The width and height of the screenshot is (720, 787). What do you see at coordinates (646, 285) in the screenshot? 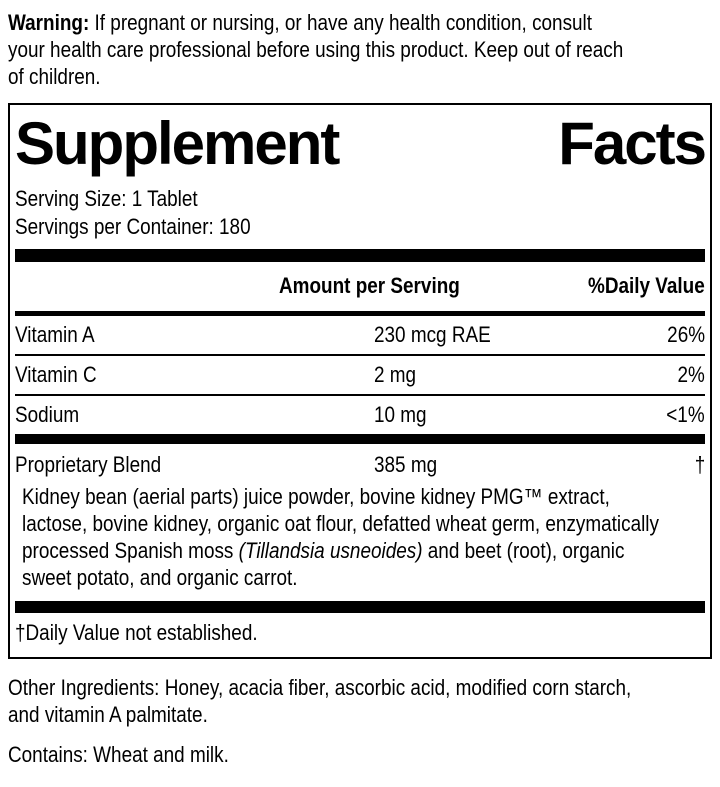
I see `column-header-daily-value: %Daily Value` at bounding box center [646, 285].